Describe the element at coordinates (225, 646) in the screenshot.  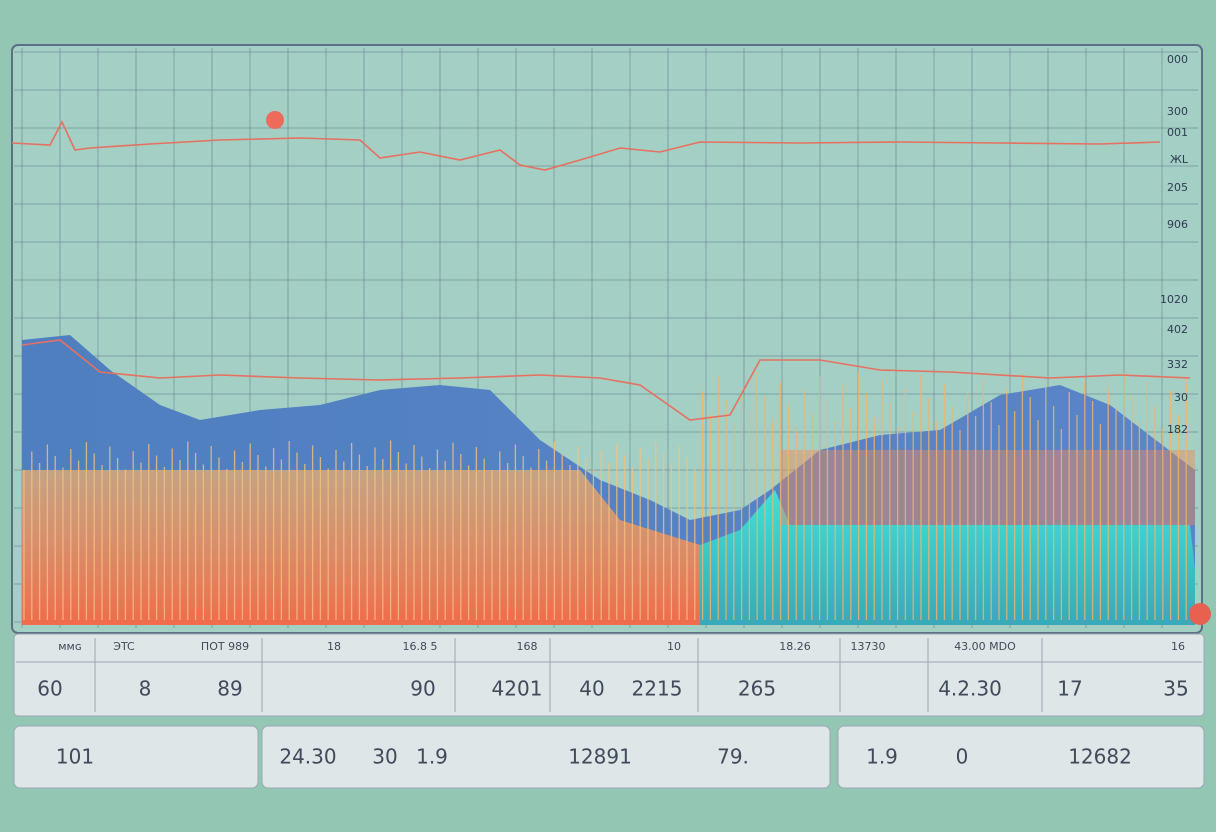
I see `toolbar-label: ΠΟΤ 989` at that location.